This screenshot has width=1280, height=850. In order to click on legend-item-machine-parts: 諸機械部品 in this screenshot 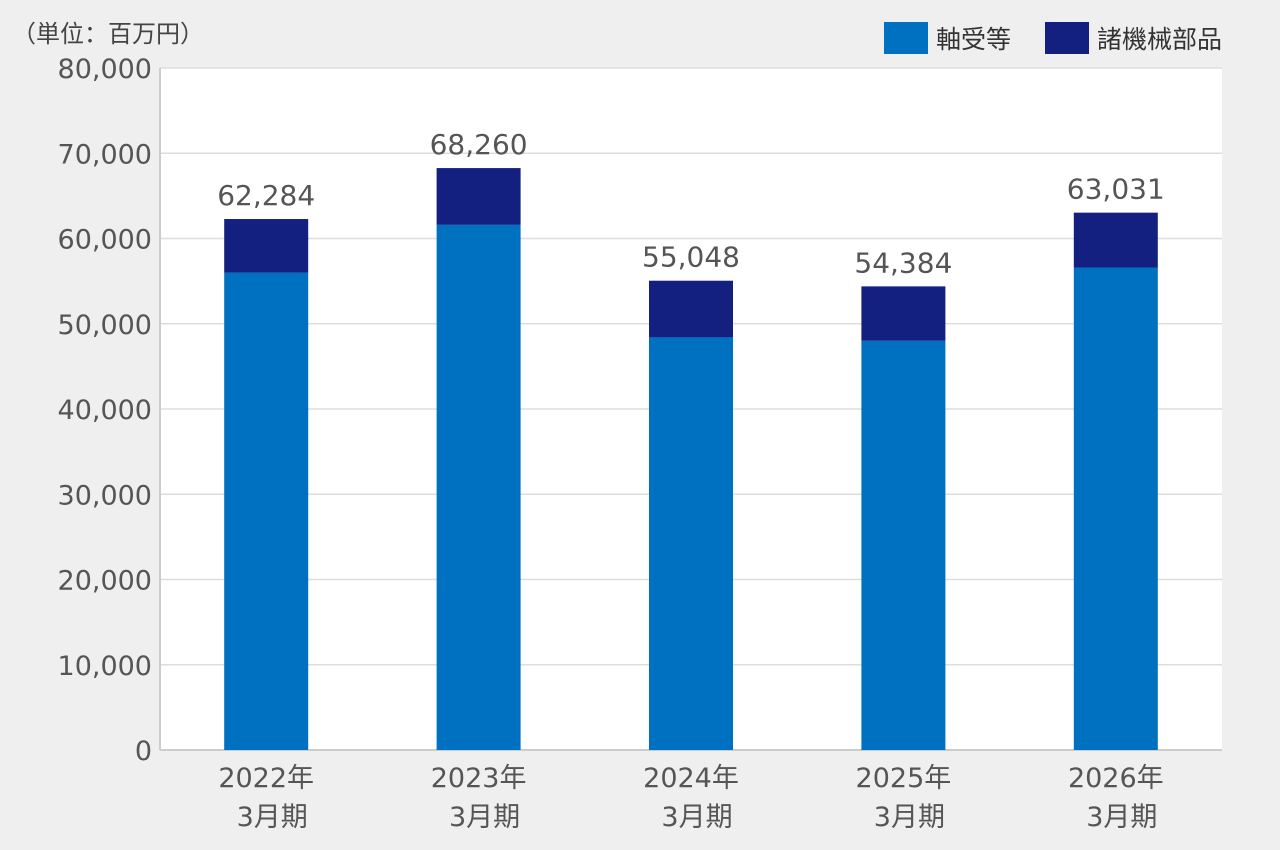, I will do `click(1133, 38)`.